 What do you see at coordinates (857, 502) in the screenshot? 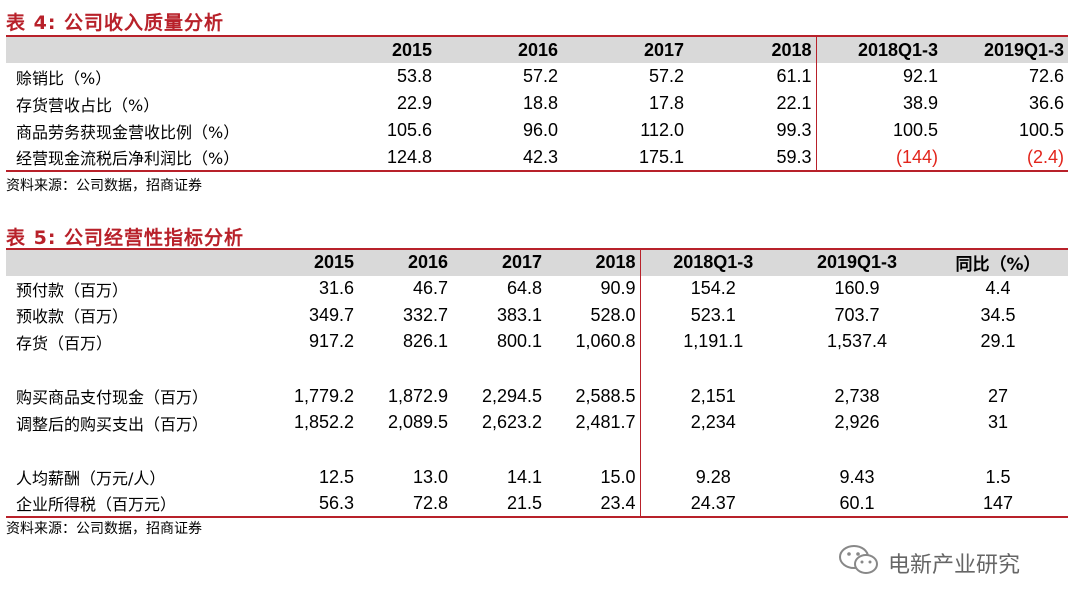
I see `table-cell: 60.1` at bounding box center [857, 502].